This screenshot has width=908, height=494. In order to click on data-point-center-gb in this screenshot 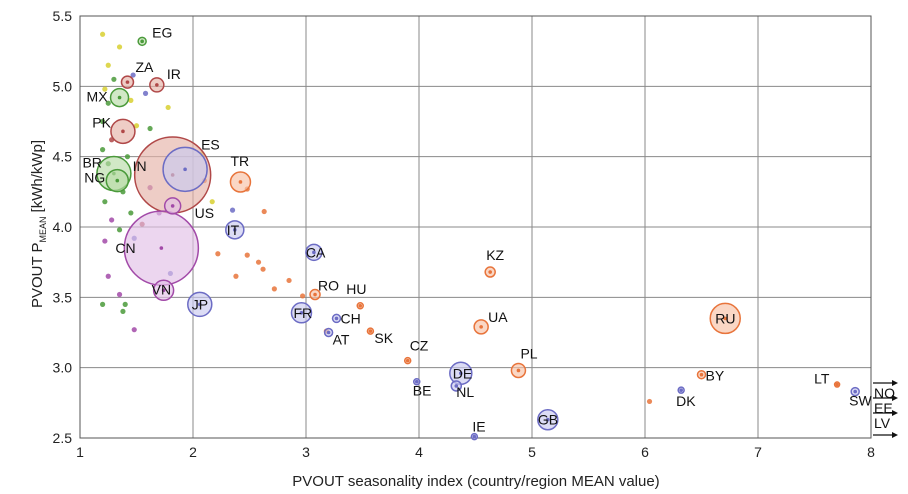, I will do `click(548, 419)`.